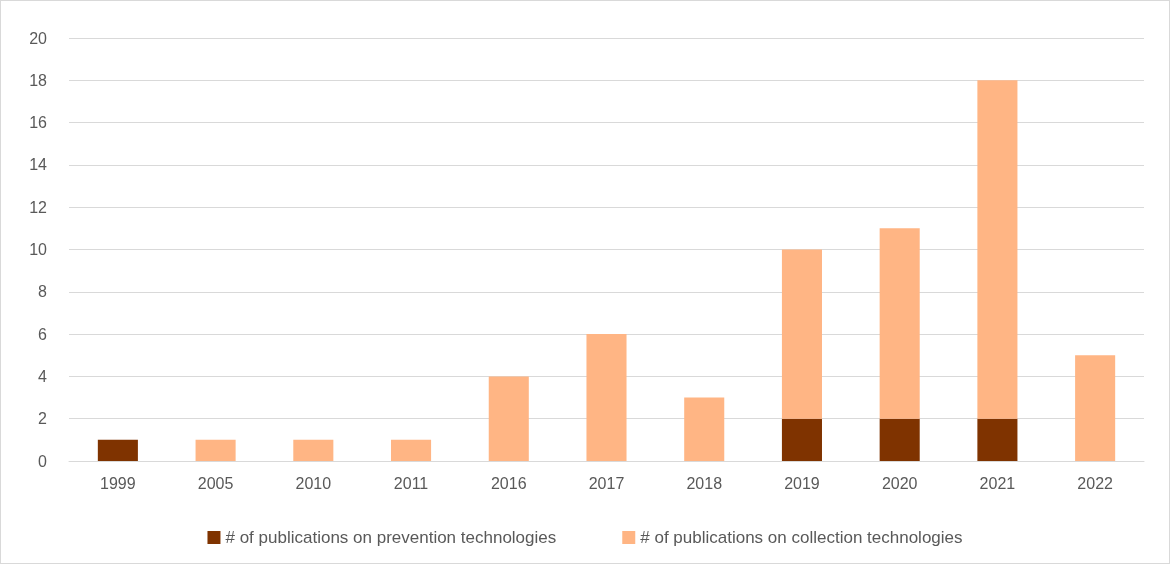 The width and height of the screenshot is (1170, 564). I want to click on y-tick-label: 16, so click(38, 123).